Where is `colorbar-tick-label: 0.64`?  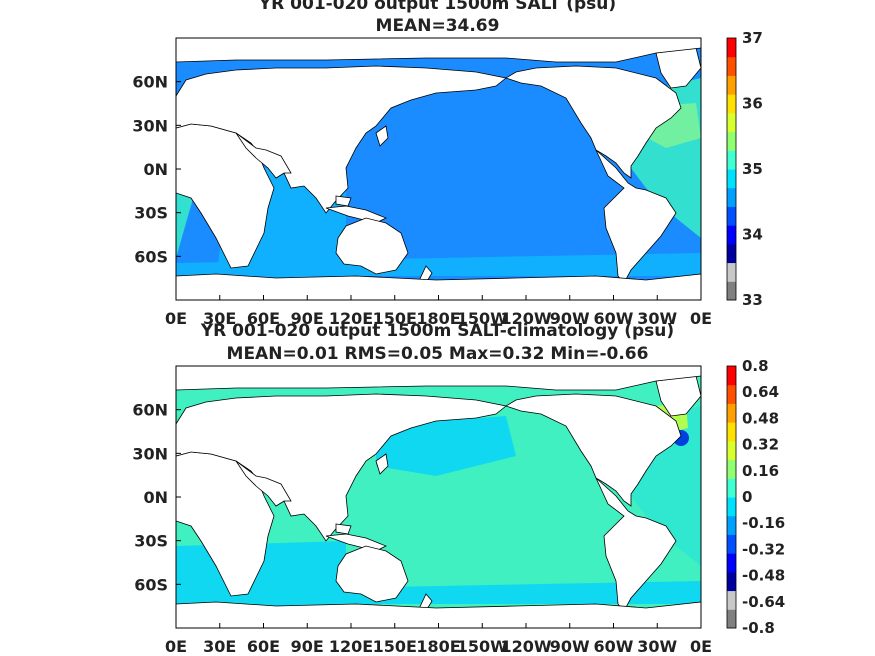 colorbar-tick-label: 0.64 is located at coordinates (760, 392).